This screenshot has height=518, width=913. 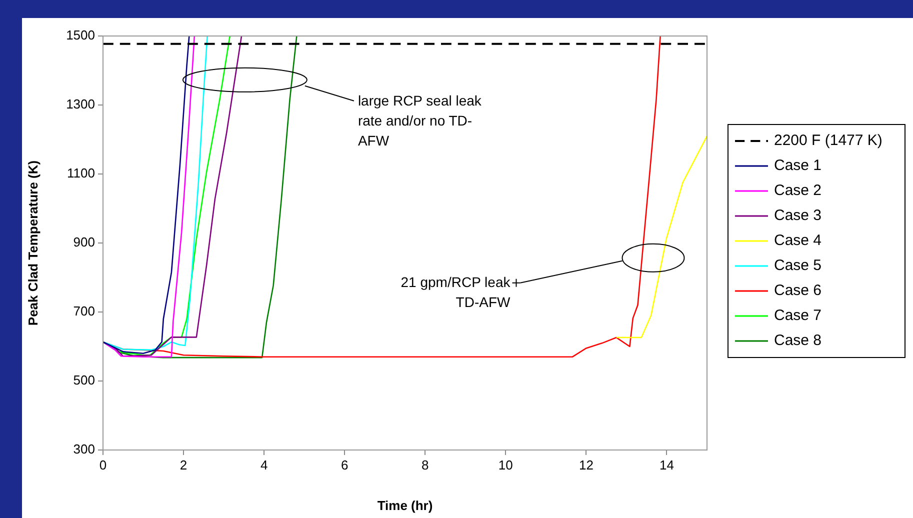 I want to click on y-tick-label: 700, so click(x=84, y=311).